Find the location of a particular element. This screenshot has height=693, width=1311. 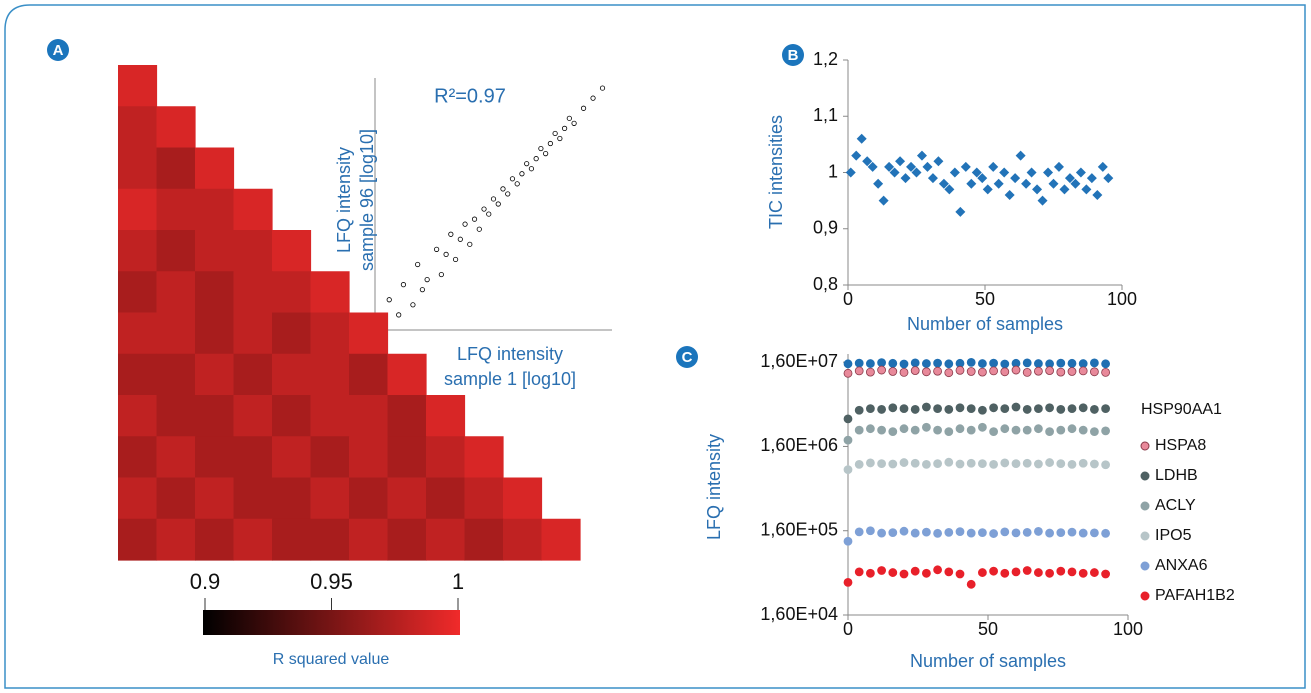

legend-label: ACLY is located at coordinates (1175, 505).